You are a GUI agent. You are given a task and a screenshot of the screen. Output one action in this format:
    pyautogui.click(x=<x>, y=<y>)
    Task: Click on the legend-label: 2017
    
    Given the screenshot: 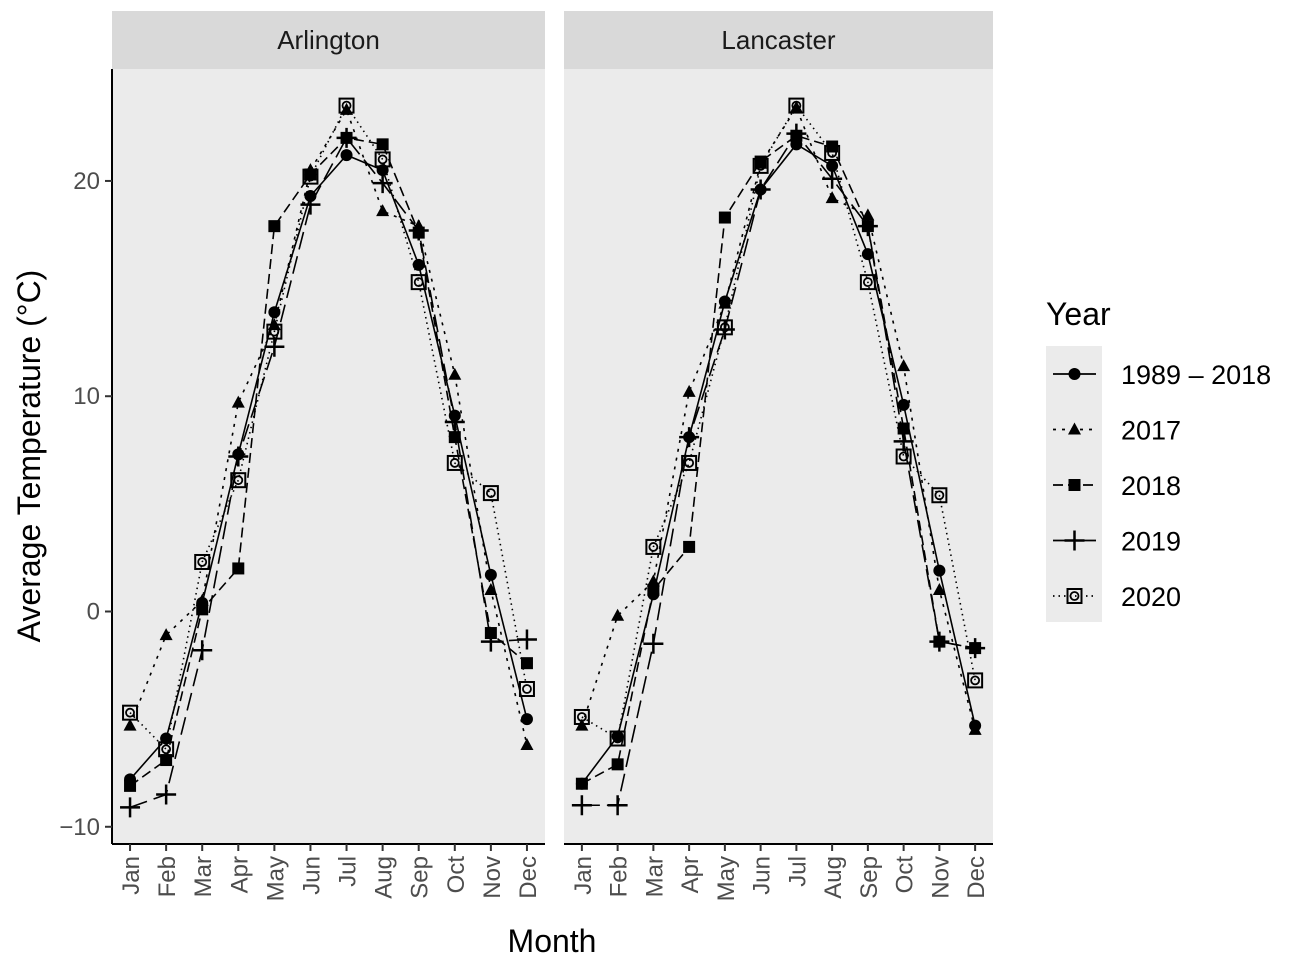 What is the action you would take?
    pyautogui.click(x=1151, y=431)
    